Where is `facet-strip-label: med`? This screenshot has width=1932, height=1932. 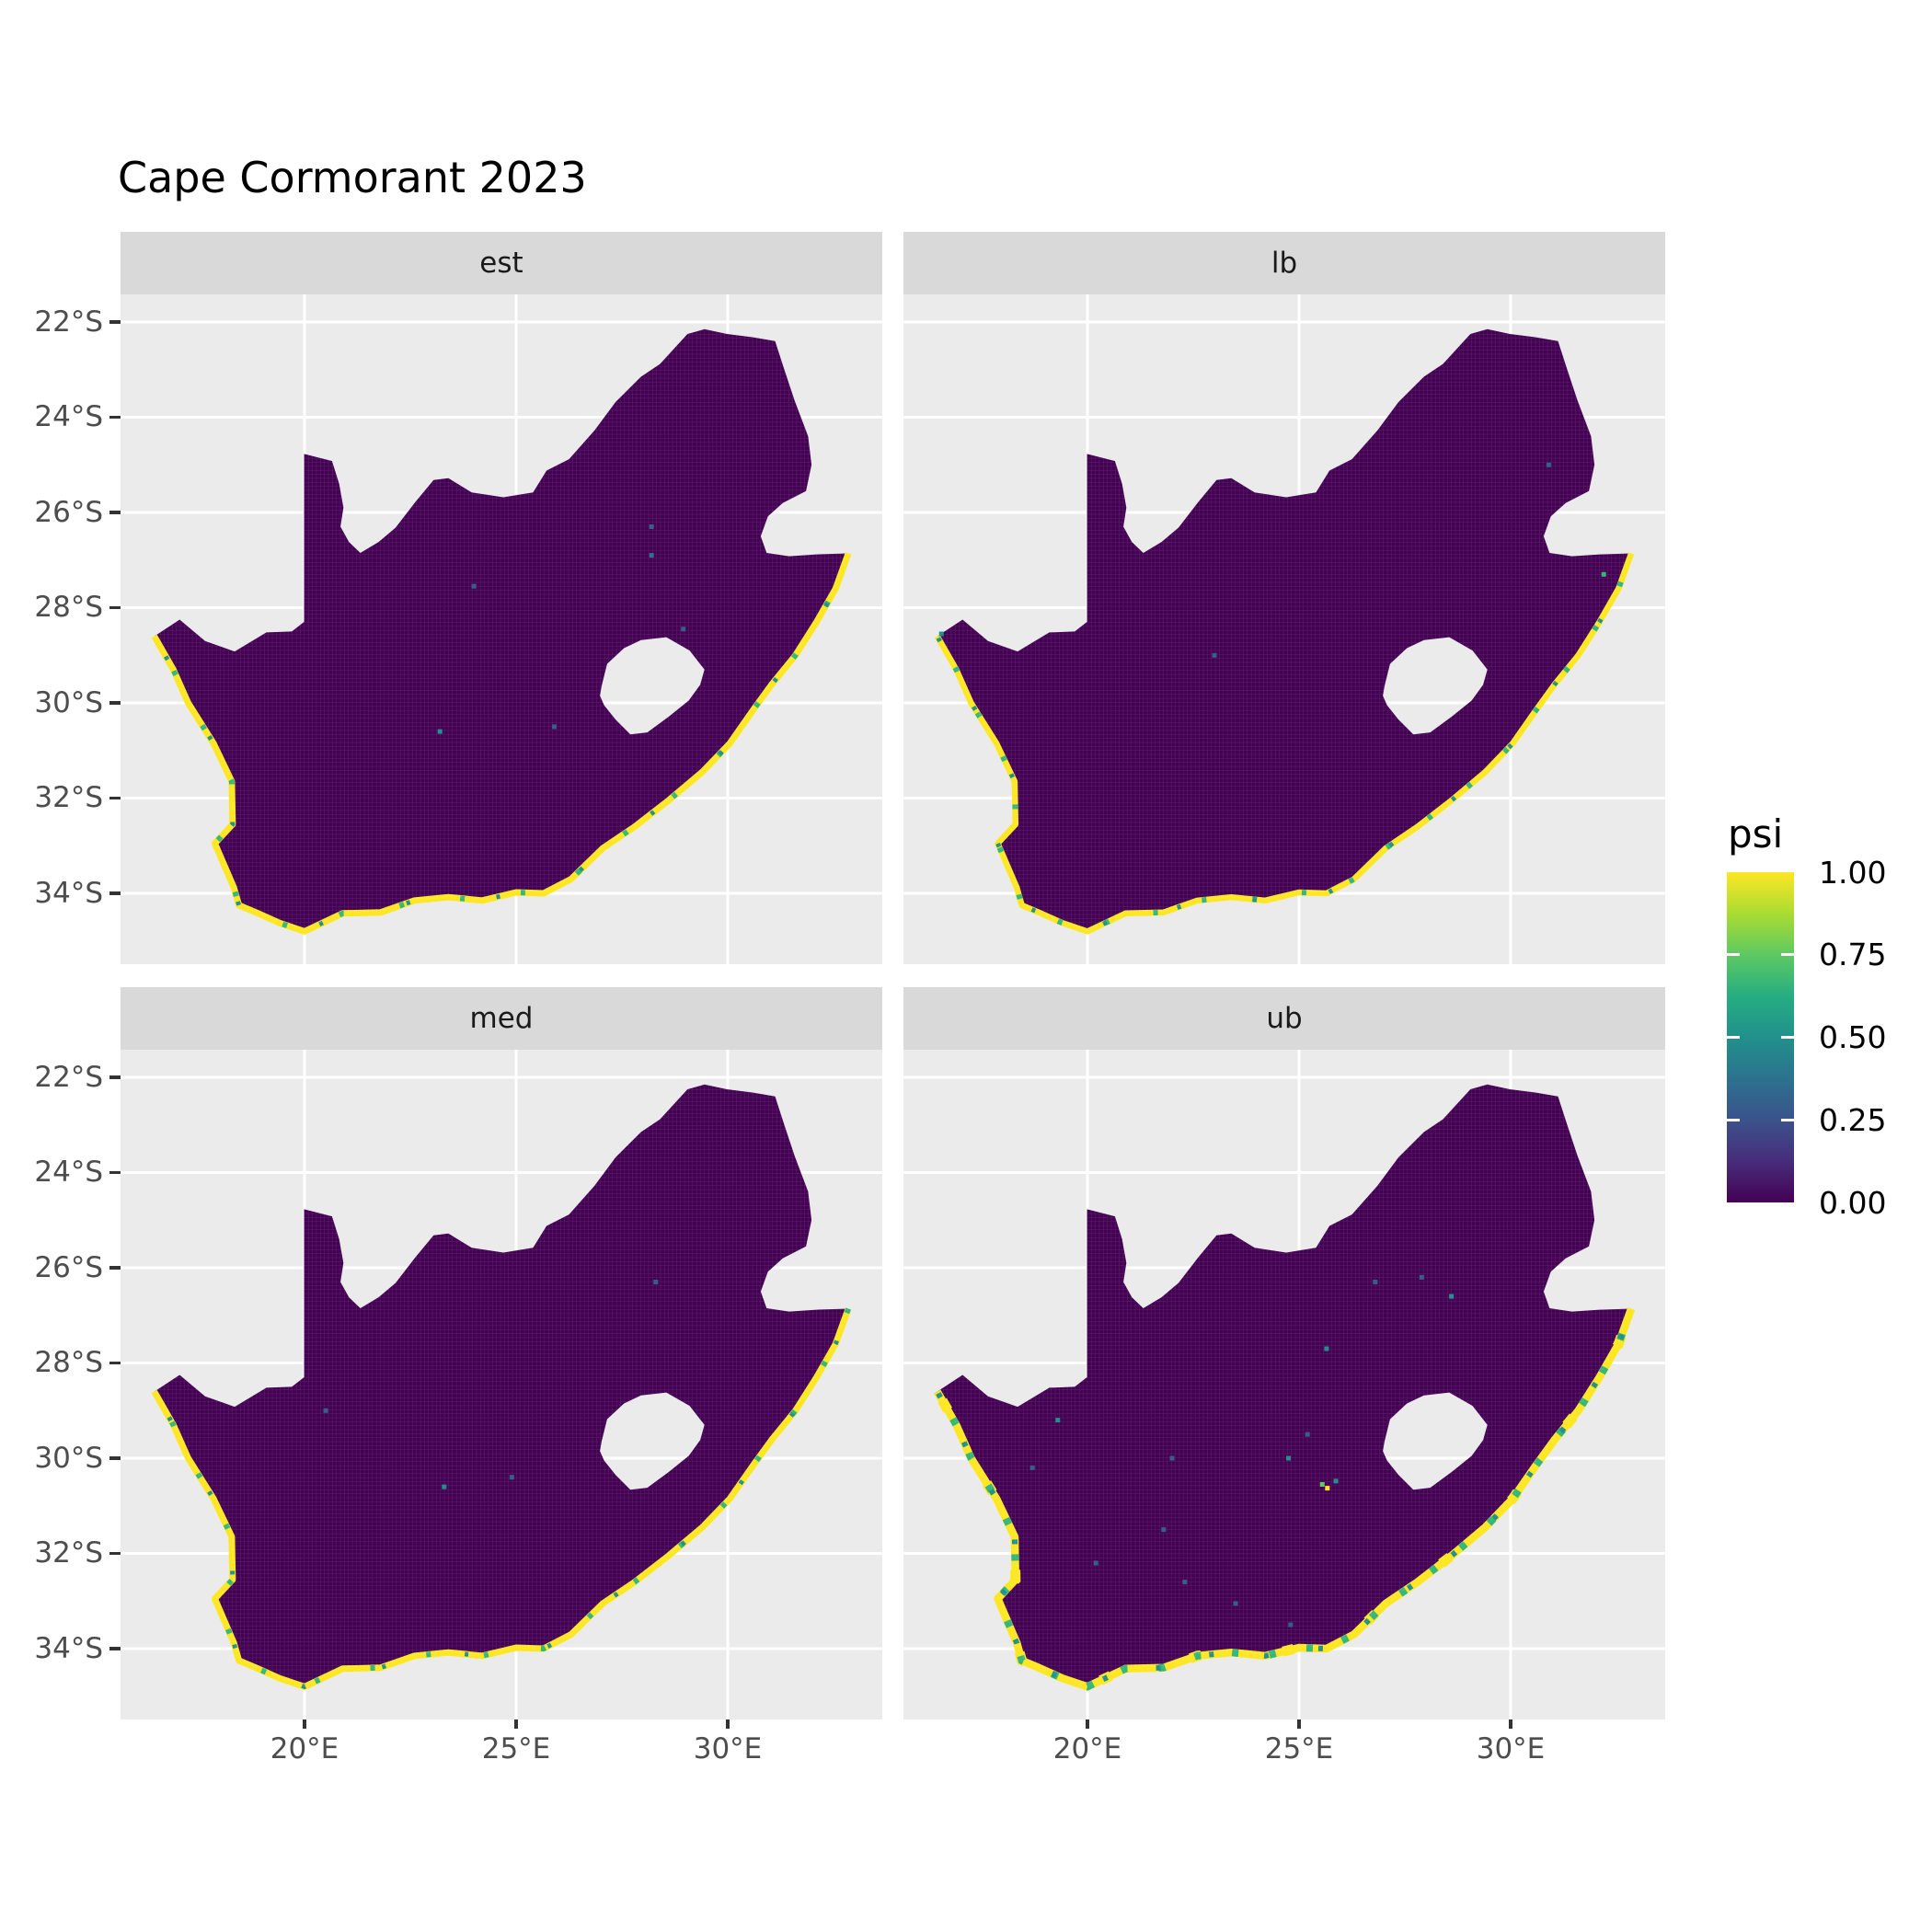 facet-strip-label: med is located at coordinates (501, 1018).